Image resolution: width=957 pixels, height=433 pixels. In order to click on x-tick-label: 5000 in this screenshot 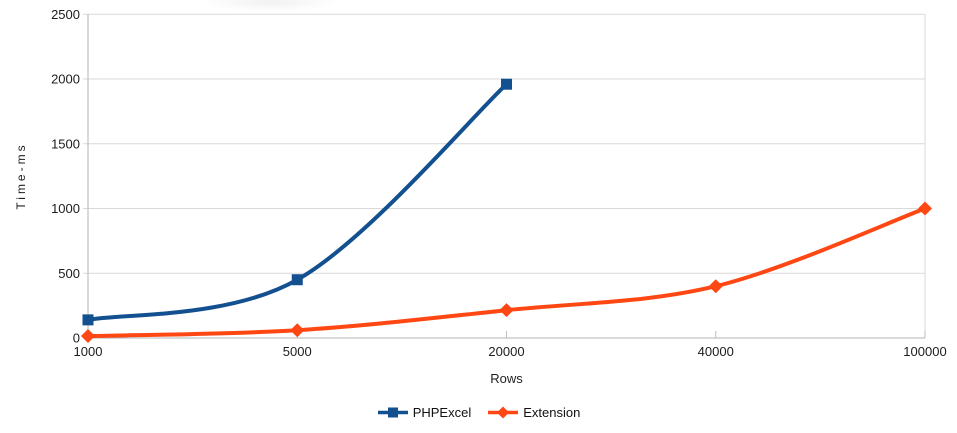, I will do `click(297, 351)`.